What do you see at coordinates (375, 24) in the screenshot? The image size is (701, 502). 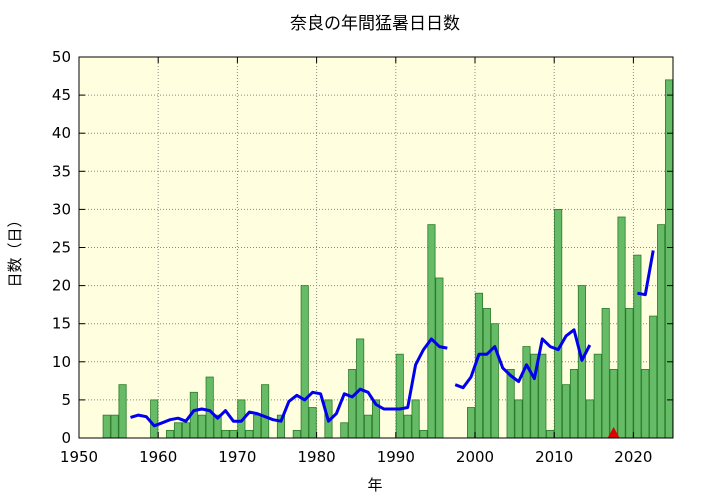 I see `chart-title: 奈良の年間猛暑日日数` at bounding box center [375, 24].